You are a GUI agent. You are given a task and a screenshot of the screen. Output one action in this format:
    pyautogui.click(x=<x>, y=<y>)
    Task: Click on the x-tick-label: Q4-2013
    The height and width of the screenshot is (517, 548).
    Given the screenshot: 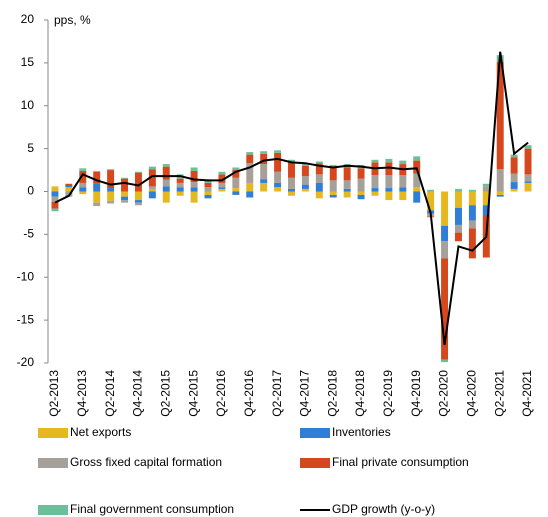 What is the action you would take?
    pyautogui.click(x=82, y=393)
    